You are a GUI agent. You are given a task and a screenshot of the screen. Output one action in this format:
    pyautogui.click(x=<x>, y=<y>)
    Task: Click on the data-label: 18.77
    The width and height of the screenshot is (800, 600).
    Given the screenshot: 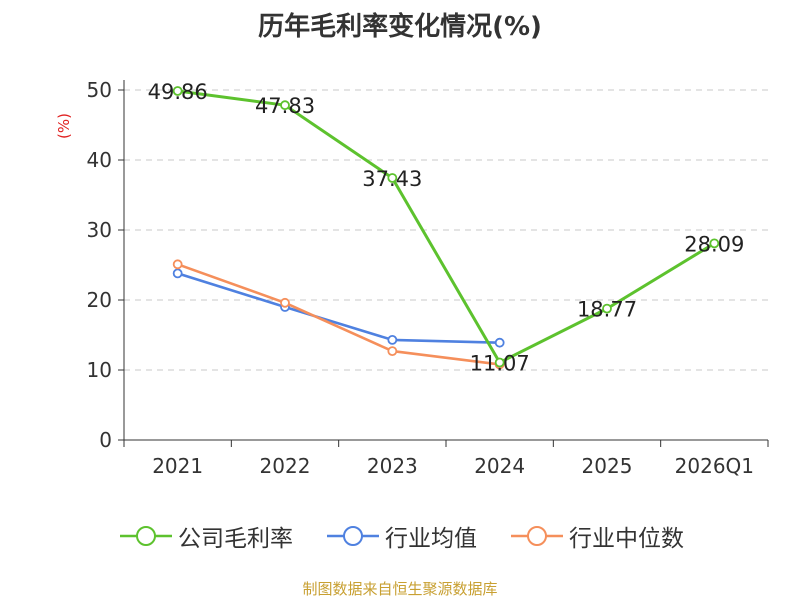 What is the action you would take?
    pyautogui.click(x=607, y=310)
    